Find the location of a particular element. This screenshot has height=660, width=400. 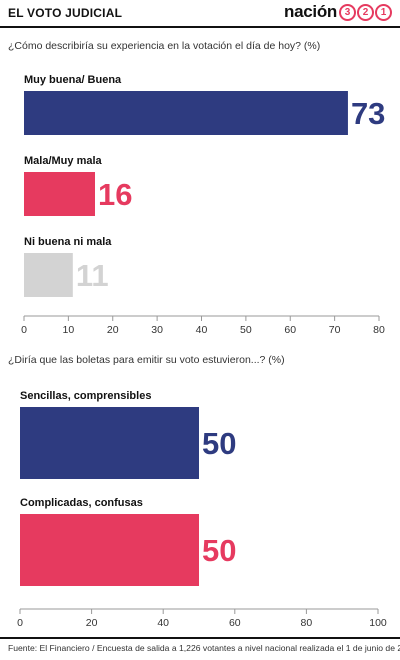

brand-logo: nación 3 2 1 is located at coordinates (338, 12).